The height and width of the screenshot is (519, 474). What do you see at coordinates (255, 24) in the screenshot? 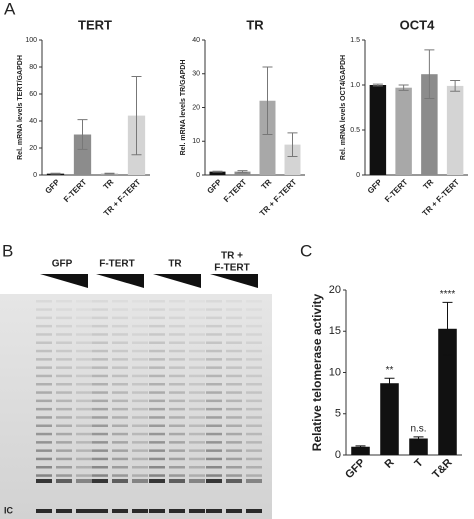
I see `chart-title: TR` at bounding box center [255, 24].